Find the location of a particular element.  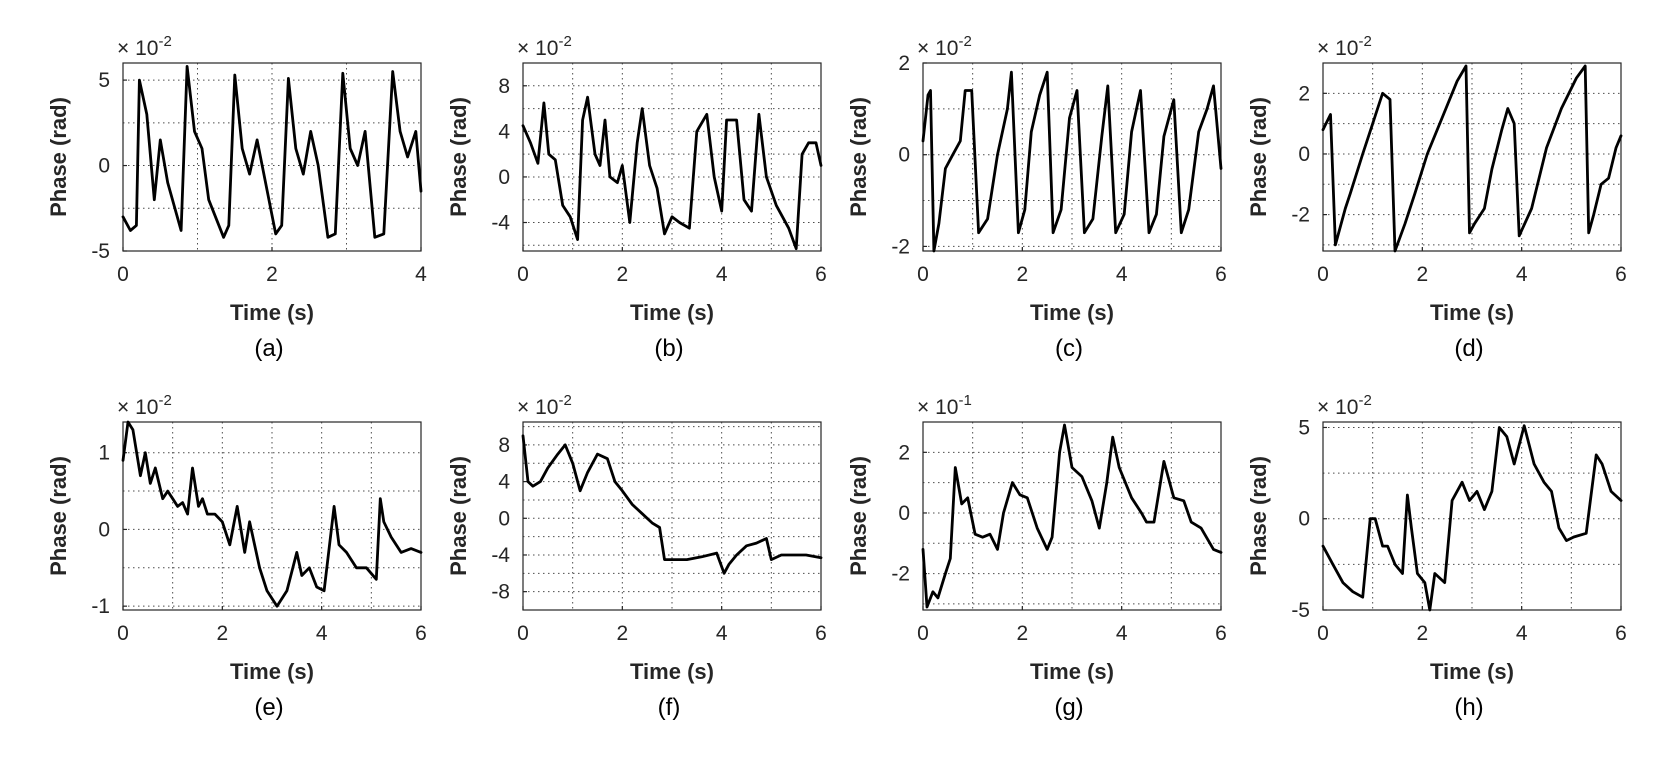

y-tick-label: 4 is located at coordinates (504, 131).